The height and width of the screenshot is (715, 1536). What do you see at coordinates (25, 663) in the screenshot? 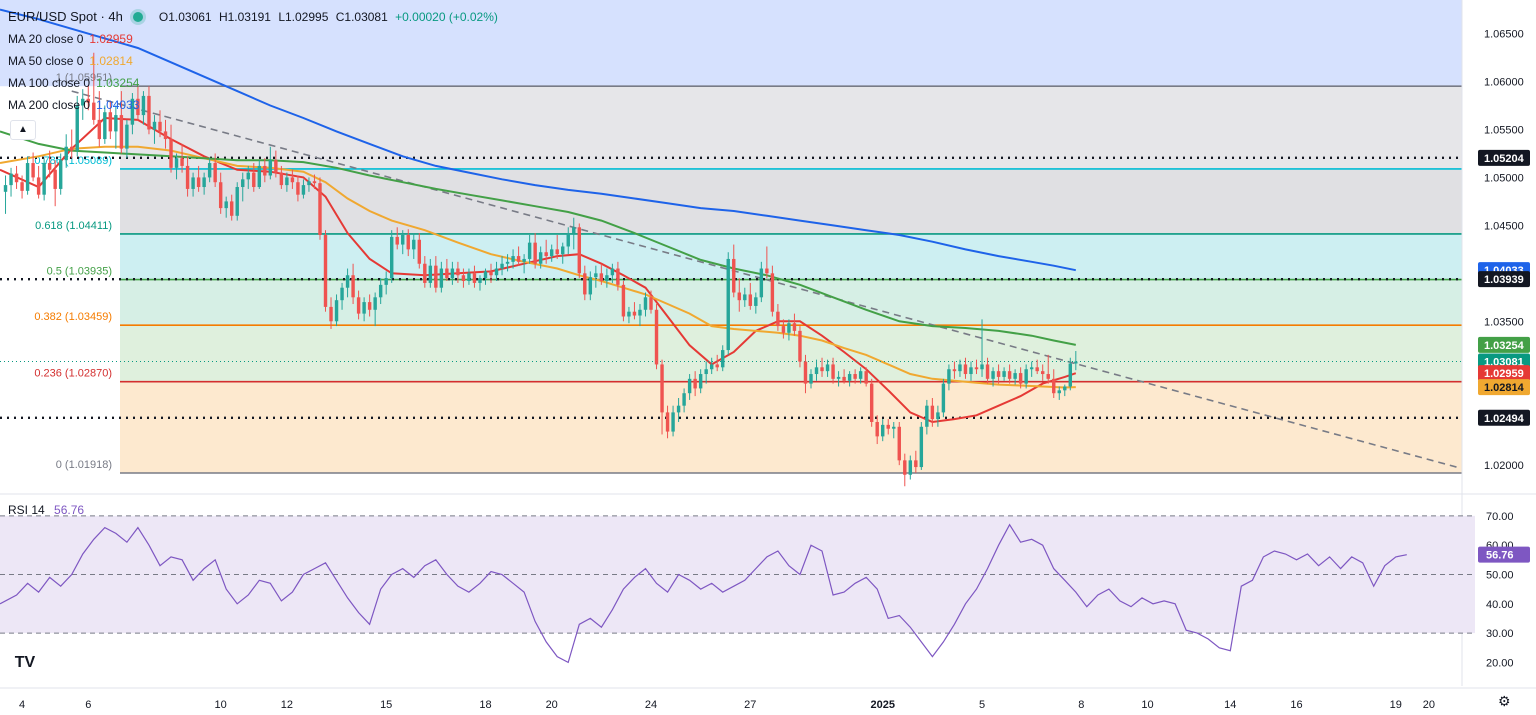
I see `tradingview-logo-icon: TV` at bounding box center [25, 663].